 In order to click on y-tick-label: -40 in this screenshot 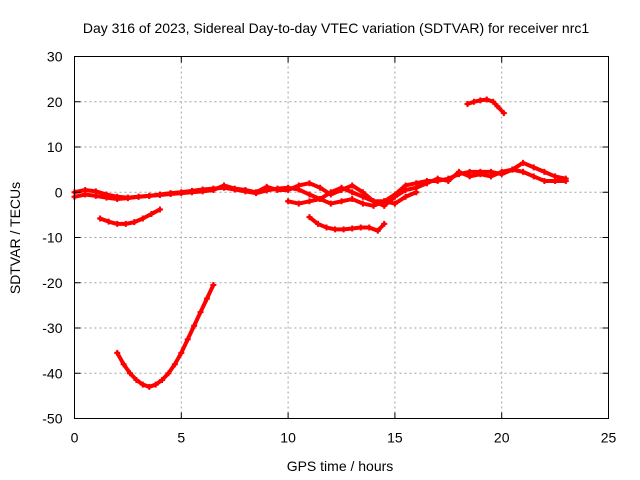, I will do `click(52, 373)`.